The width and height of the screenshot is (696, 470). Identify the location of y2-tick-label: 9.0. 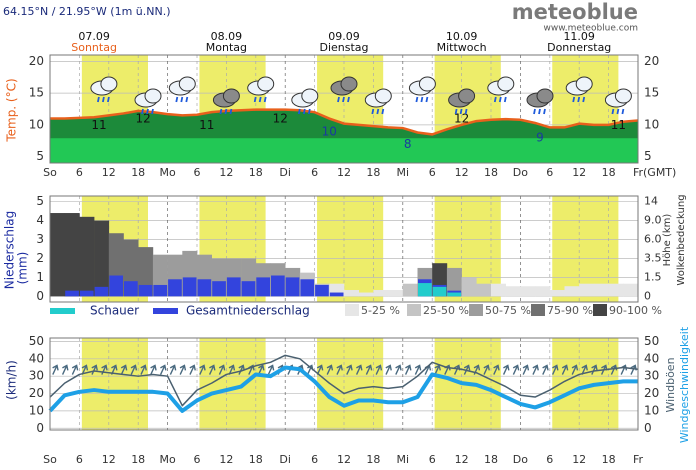
(653, 220).